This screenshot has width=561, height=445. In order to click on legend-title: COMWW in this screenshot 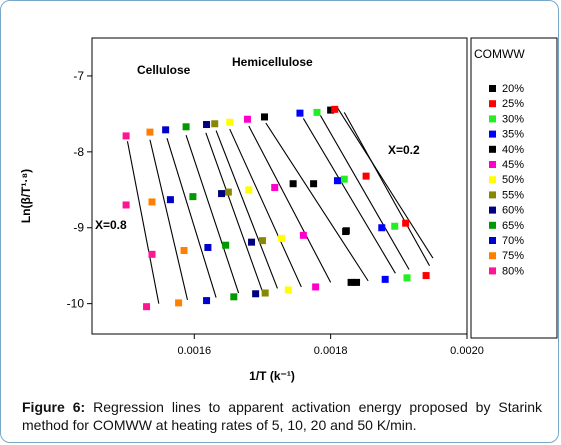, I will do `click(499, 54)`.